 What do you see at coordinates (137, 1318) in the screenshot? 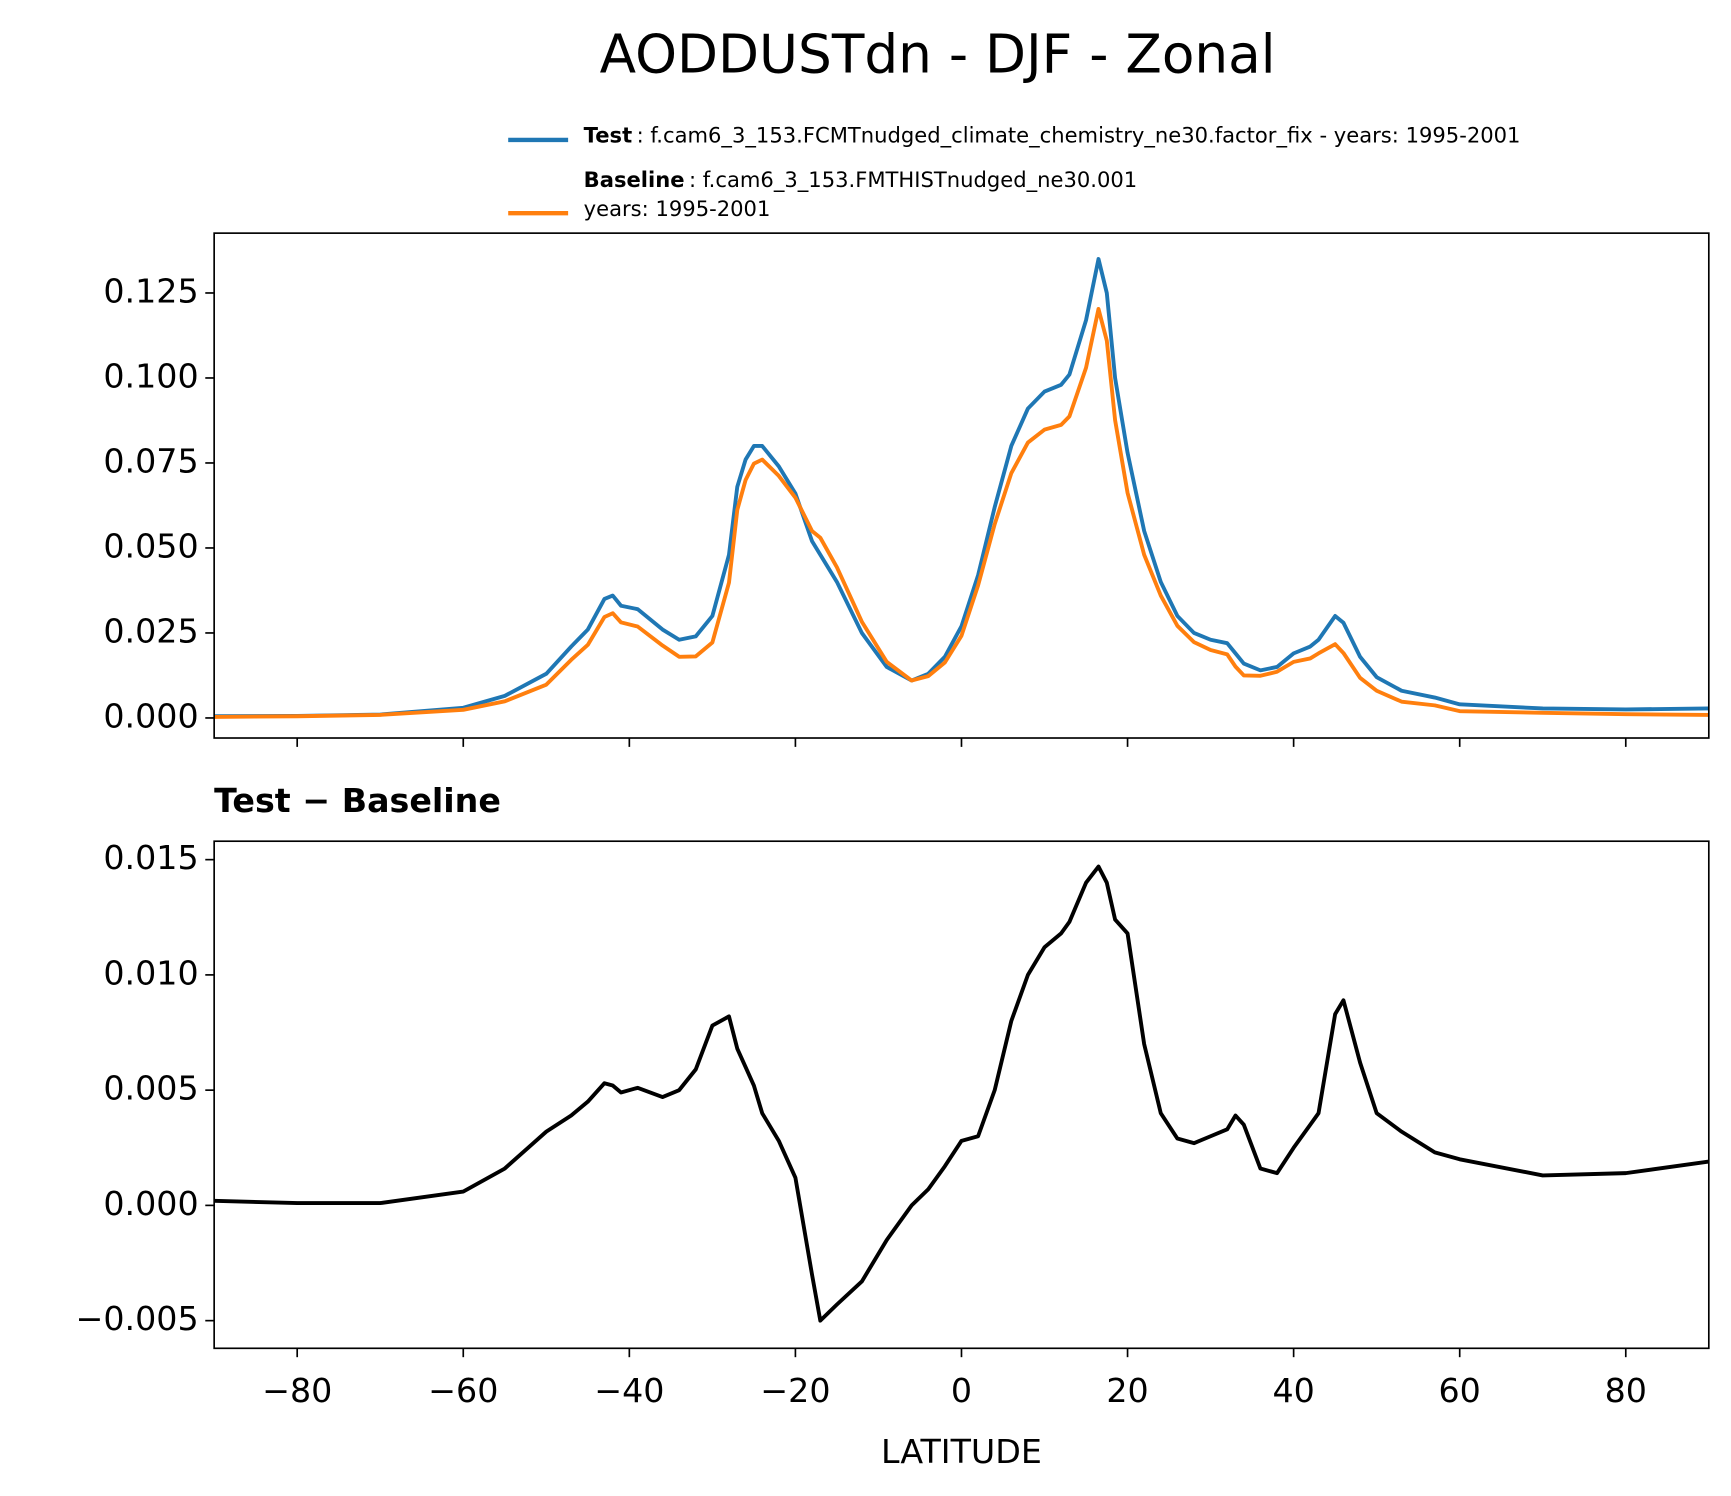
I see `y-tick-label: −0.005` at bounding box center [137, 1318].